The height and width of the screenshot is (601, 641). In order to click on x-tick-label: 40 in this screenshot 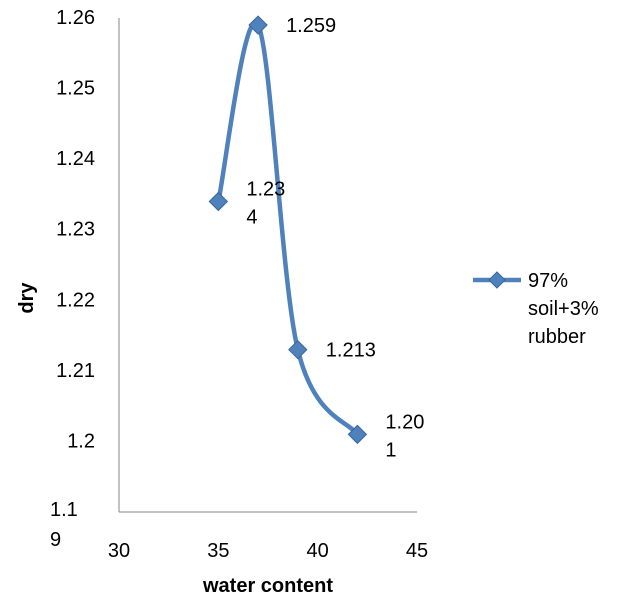, I will do `click(318, 551)`.